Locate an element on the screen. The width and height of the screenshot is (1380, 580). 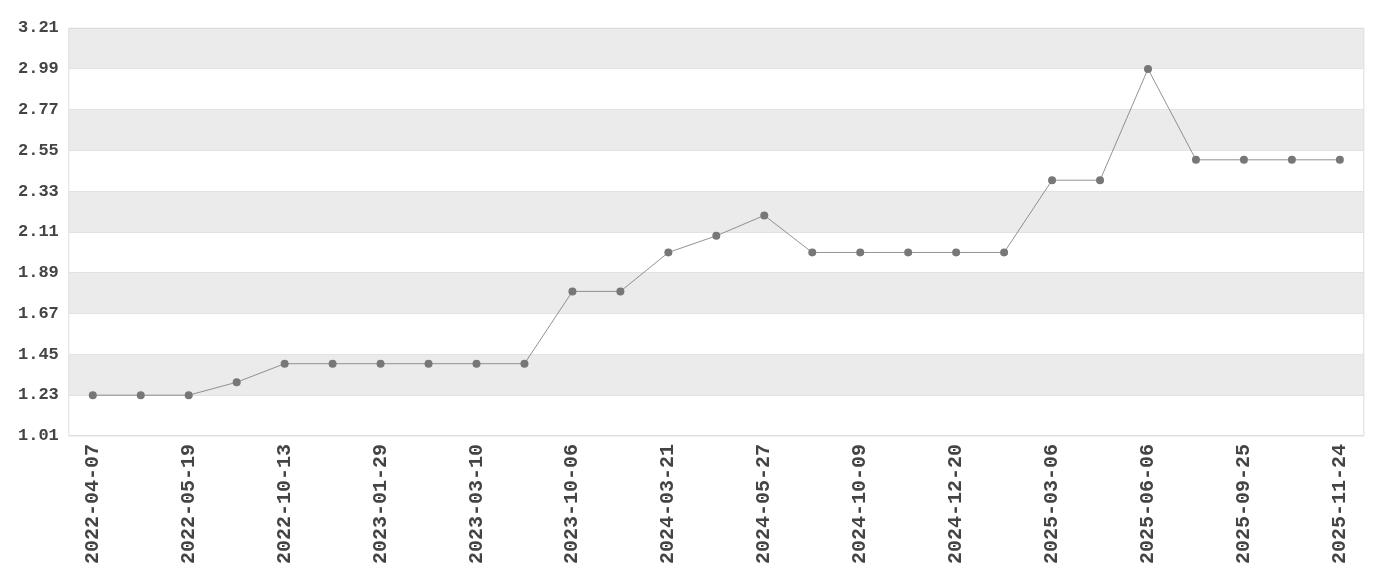
x-tick-label: 2025-03-06 is located at coordinates (1052, 504).